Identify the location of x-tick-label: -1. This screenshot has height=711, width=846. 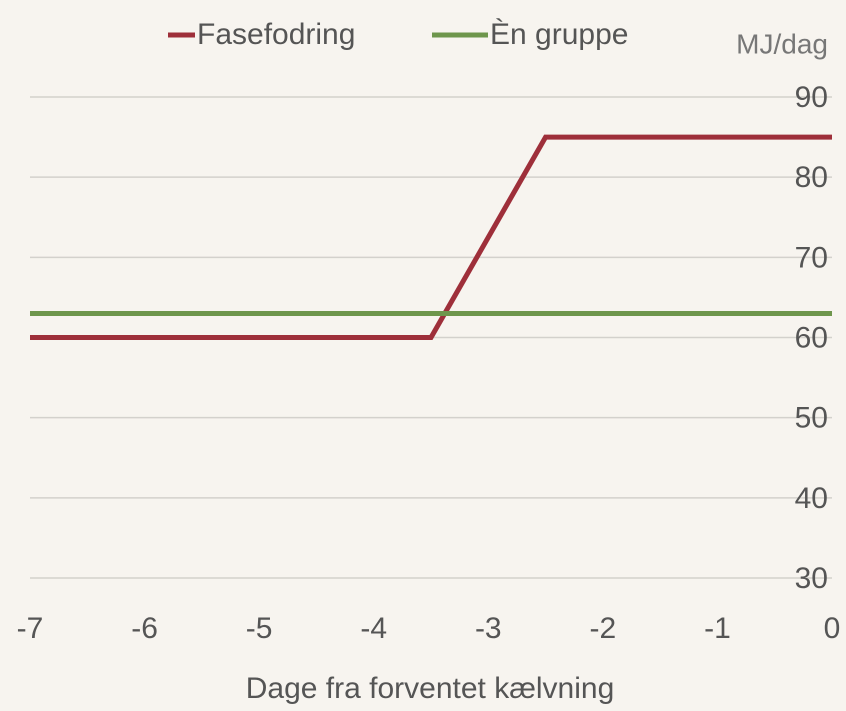
(717, 628).